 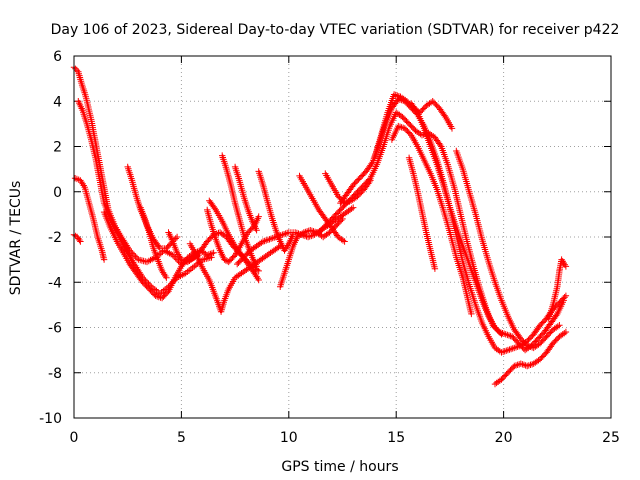 I want to click on y-tick-label: 0, so click(x=57, y=193).